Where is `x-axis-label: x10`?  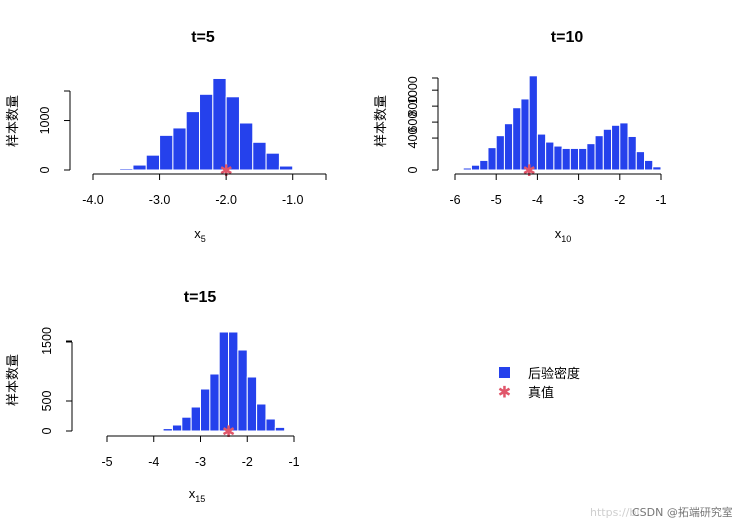
x-axis-label: x10 is located at coordinates (563, 235).